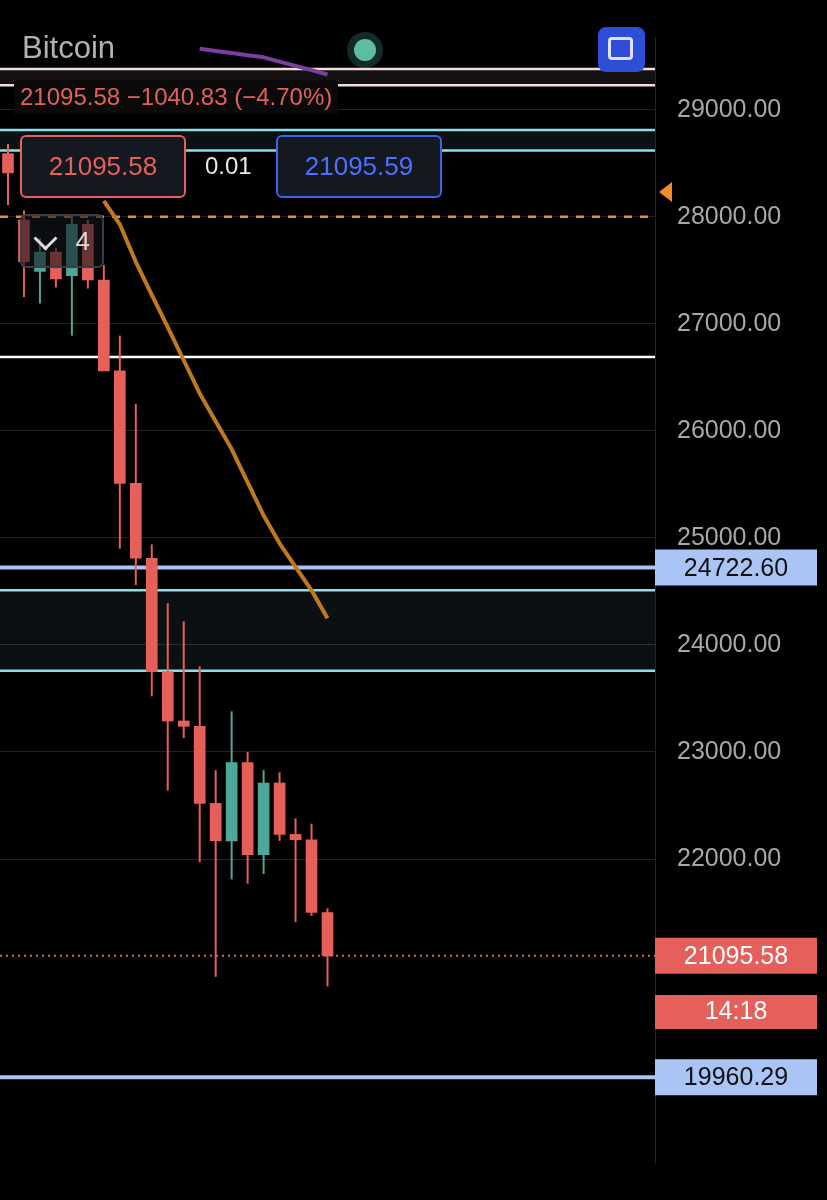 The width and height of the screenshot is (827, 1200). Describe the element at coordinates (62, 241) in the screenshot. I see `annotation: 4` at that location.